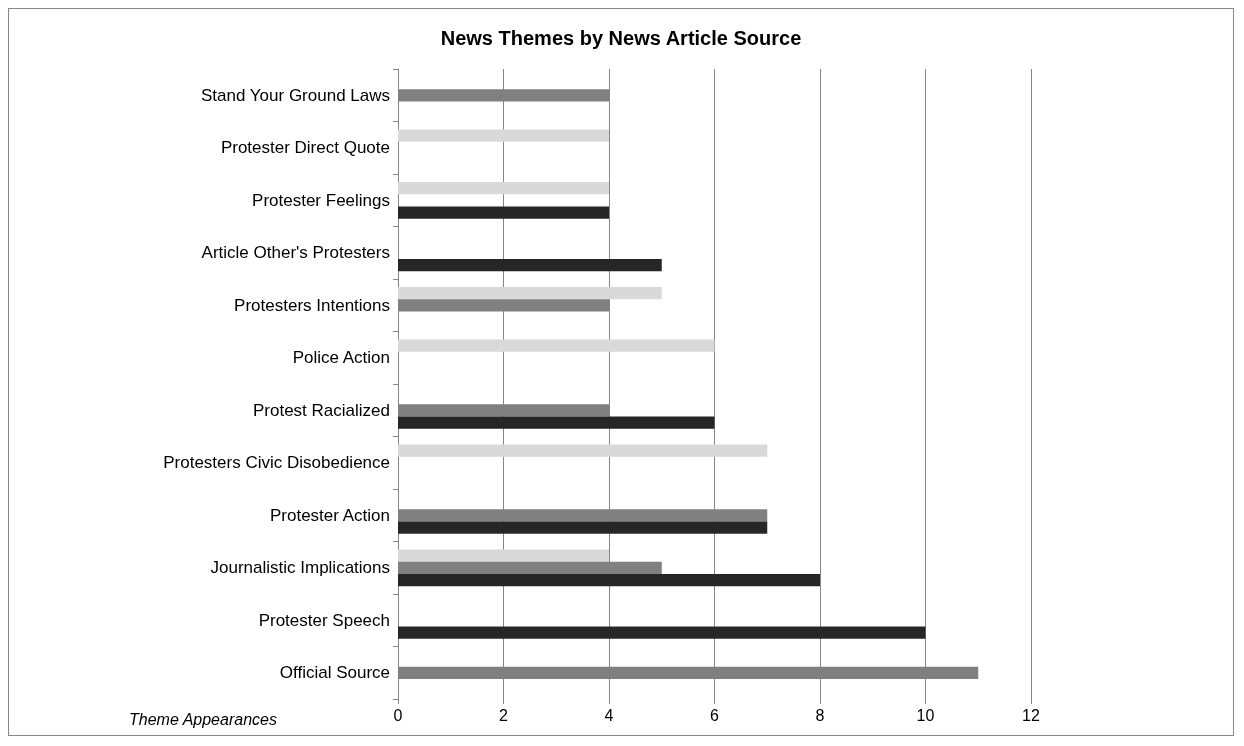 Image resolution: width=1244 pixels, height=746 pixels. Describe the element at coordinates (321, 200) in the screenshot. I see `y-tick-label: Protester Feelings` at that location.